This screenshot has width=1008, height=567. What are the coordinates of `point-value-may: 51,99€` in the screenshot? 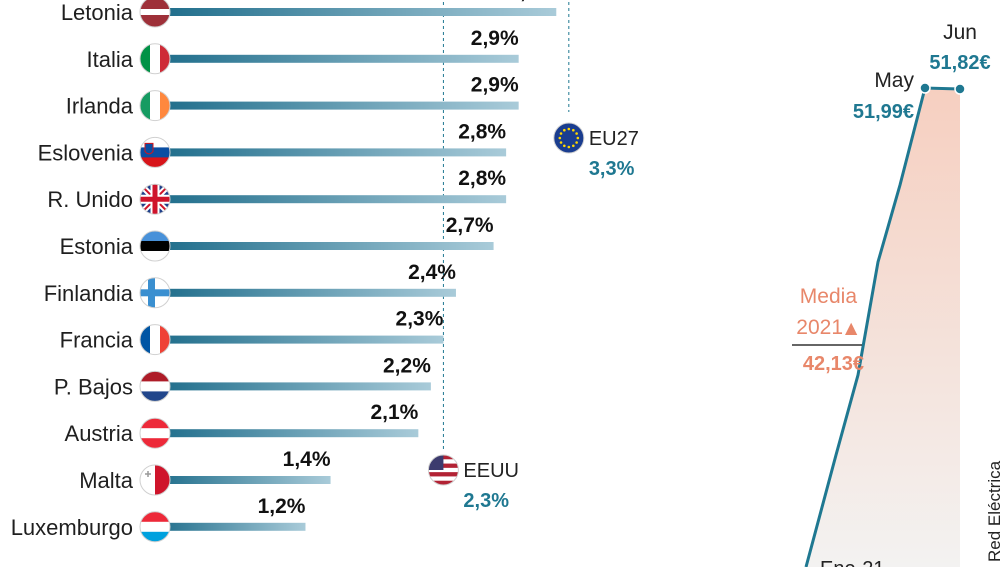 It's located at (883, 112).